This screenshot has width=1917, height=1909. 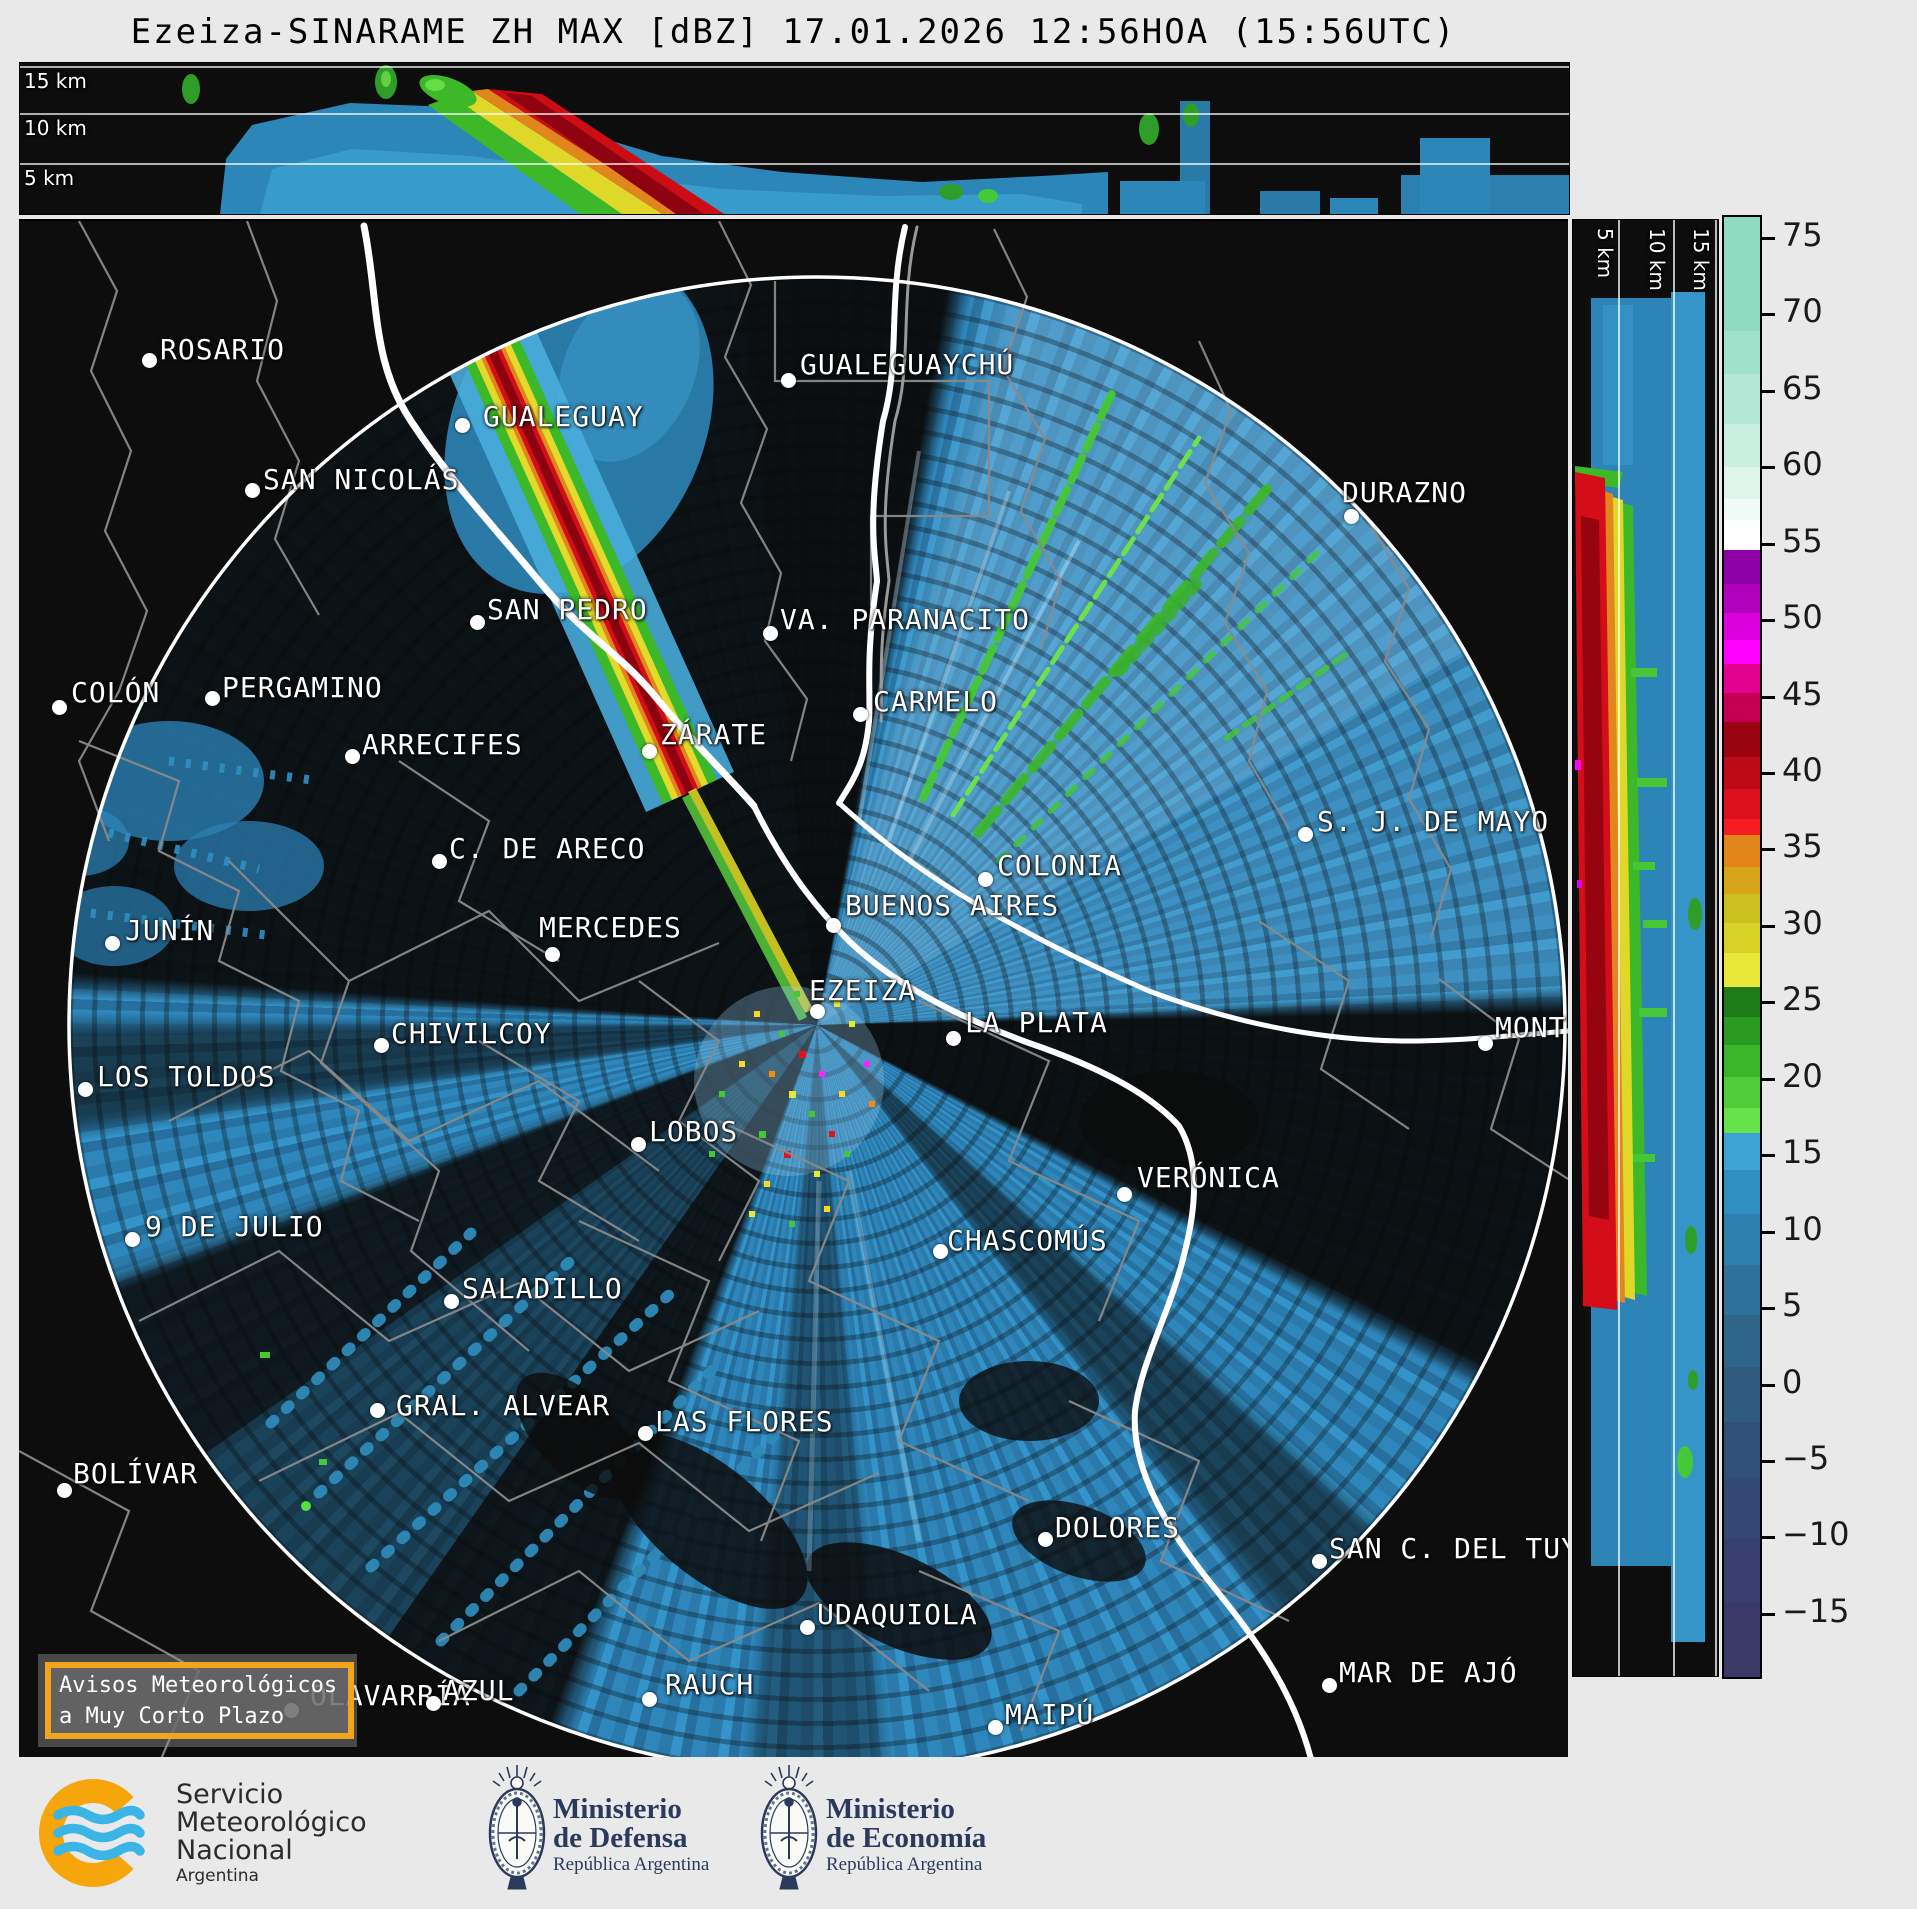 What do you see at coordinates (361, 479) in the screenshot?
I see `city-label: SAN NICOLÁS` at bounding box center [361, 479].